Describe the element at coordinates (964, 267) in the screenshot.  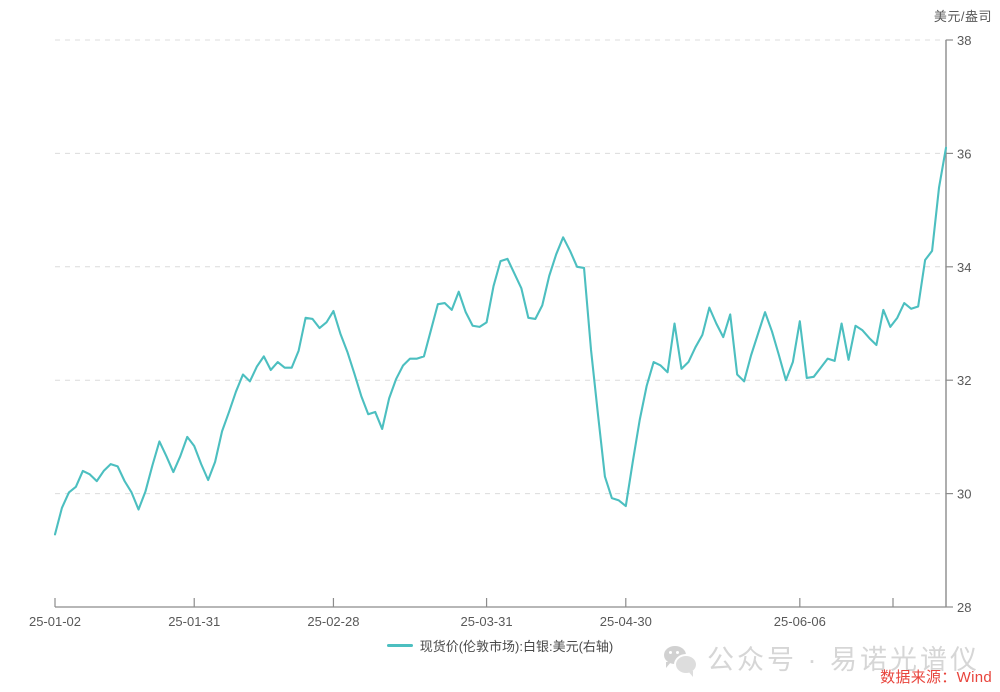
I see `y-tick-label: 34` at that location.